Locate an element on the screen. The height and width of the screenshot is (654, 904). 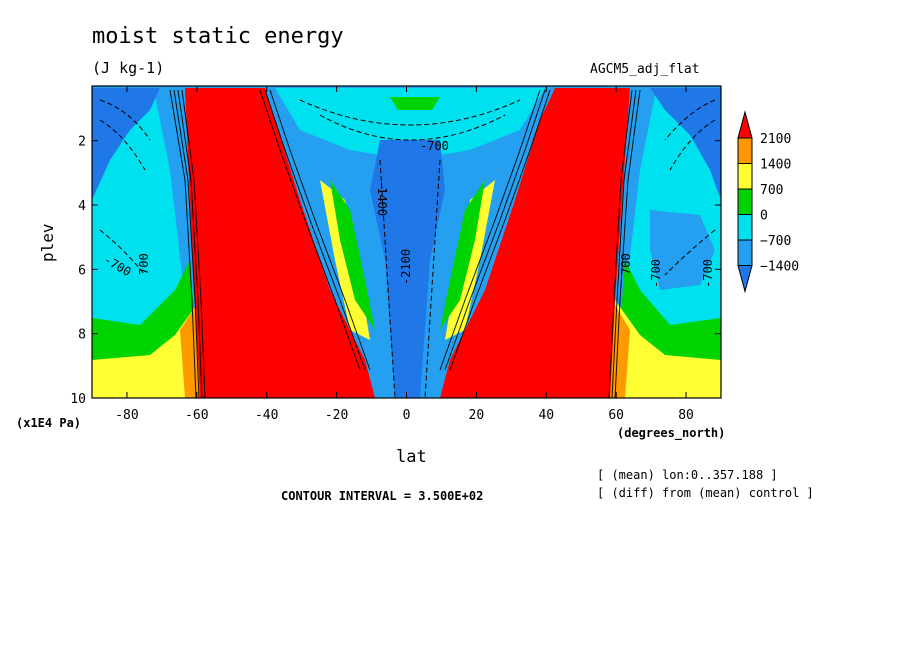
x-tick-label: -20 is located at coordinates (336, 415).